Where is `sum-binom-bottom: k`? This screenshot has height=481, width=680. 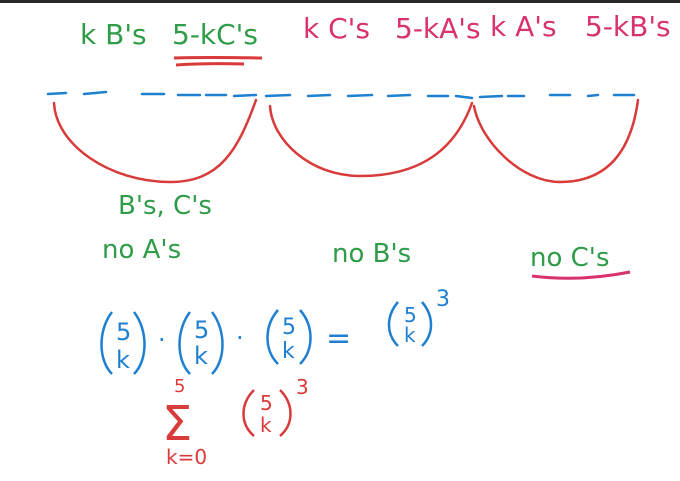 sum-binom-bottom: k is located at coordinates (266, 425).